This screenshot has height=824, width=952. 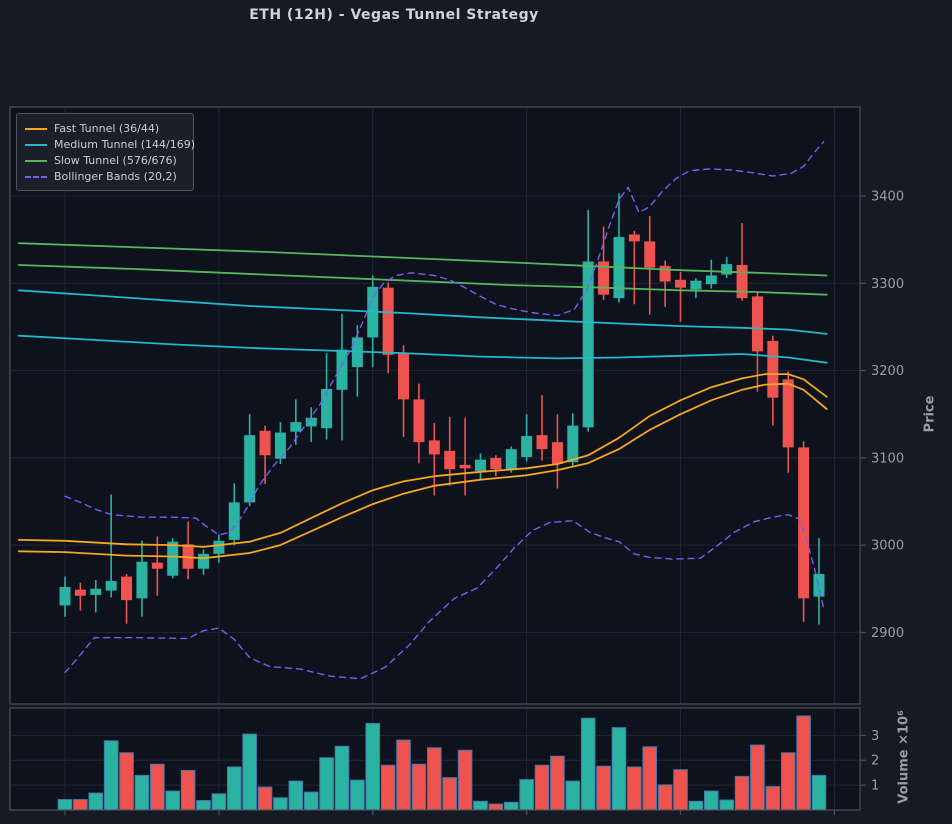 What do you see at coordinates (422, 349) in the screenshot?
I see `medium-tunnel-lower-line` at bounding box center [422, 349].